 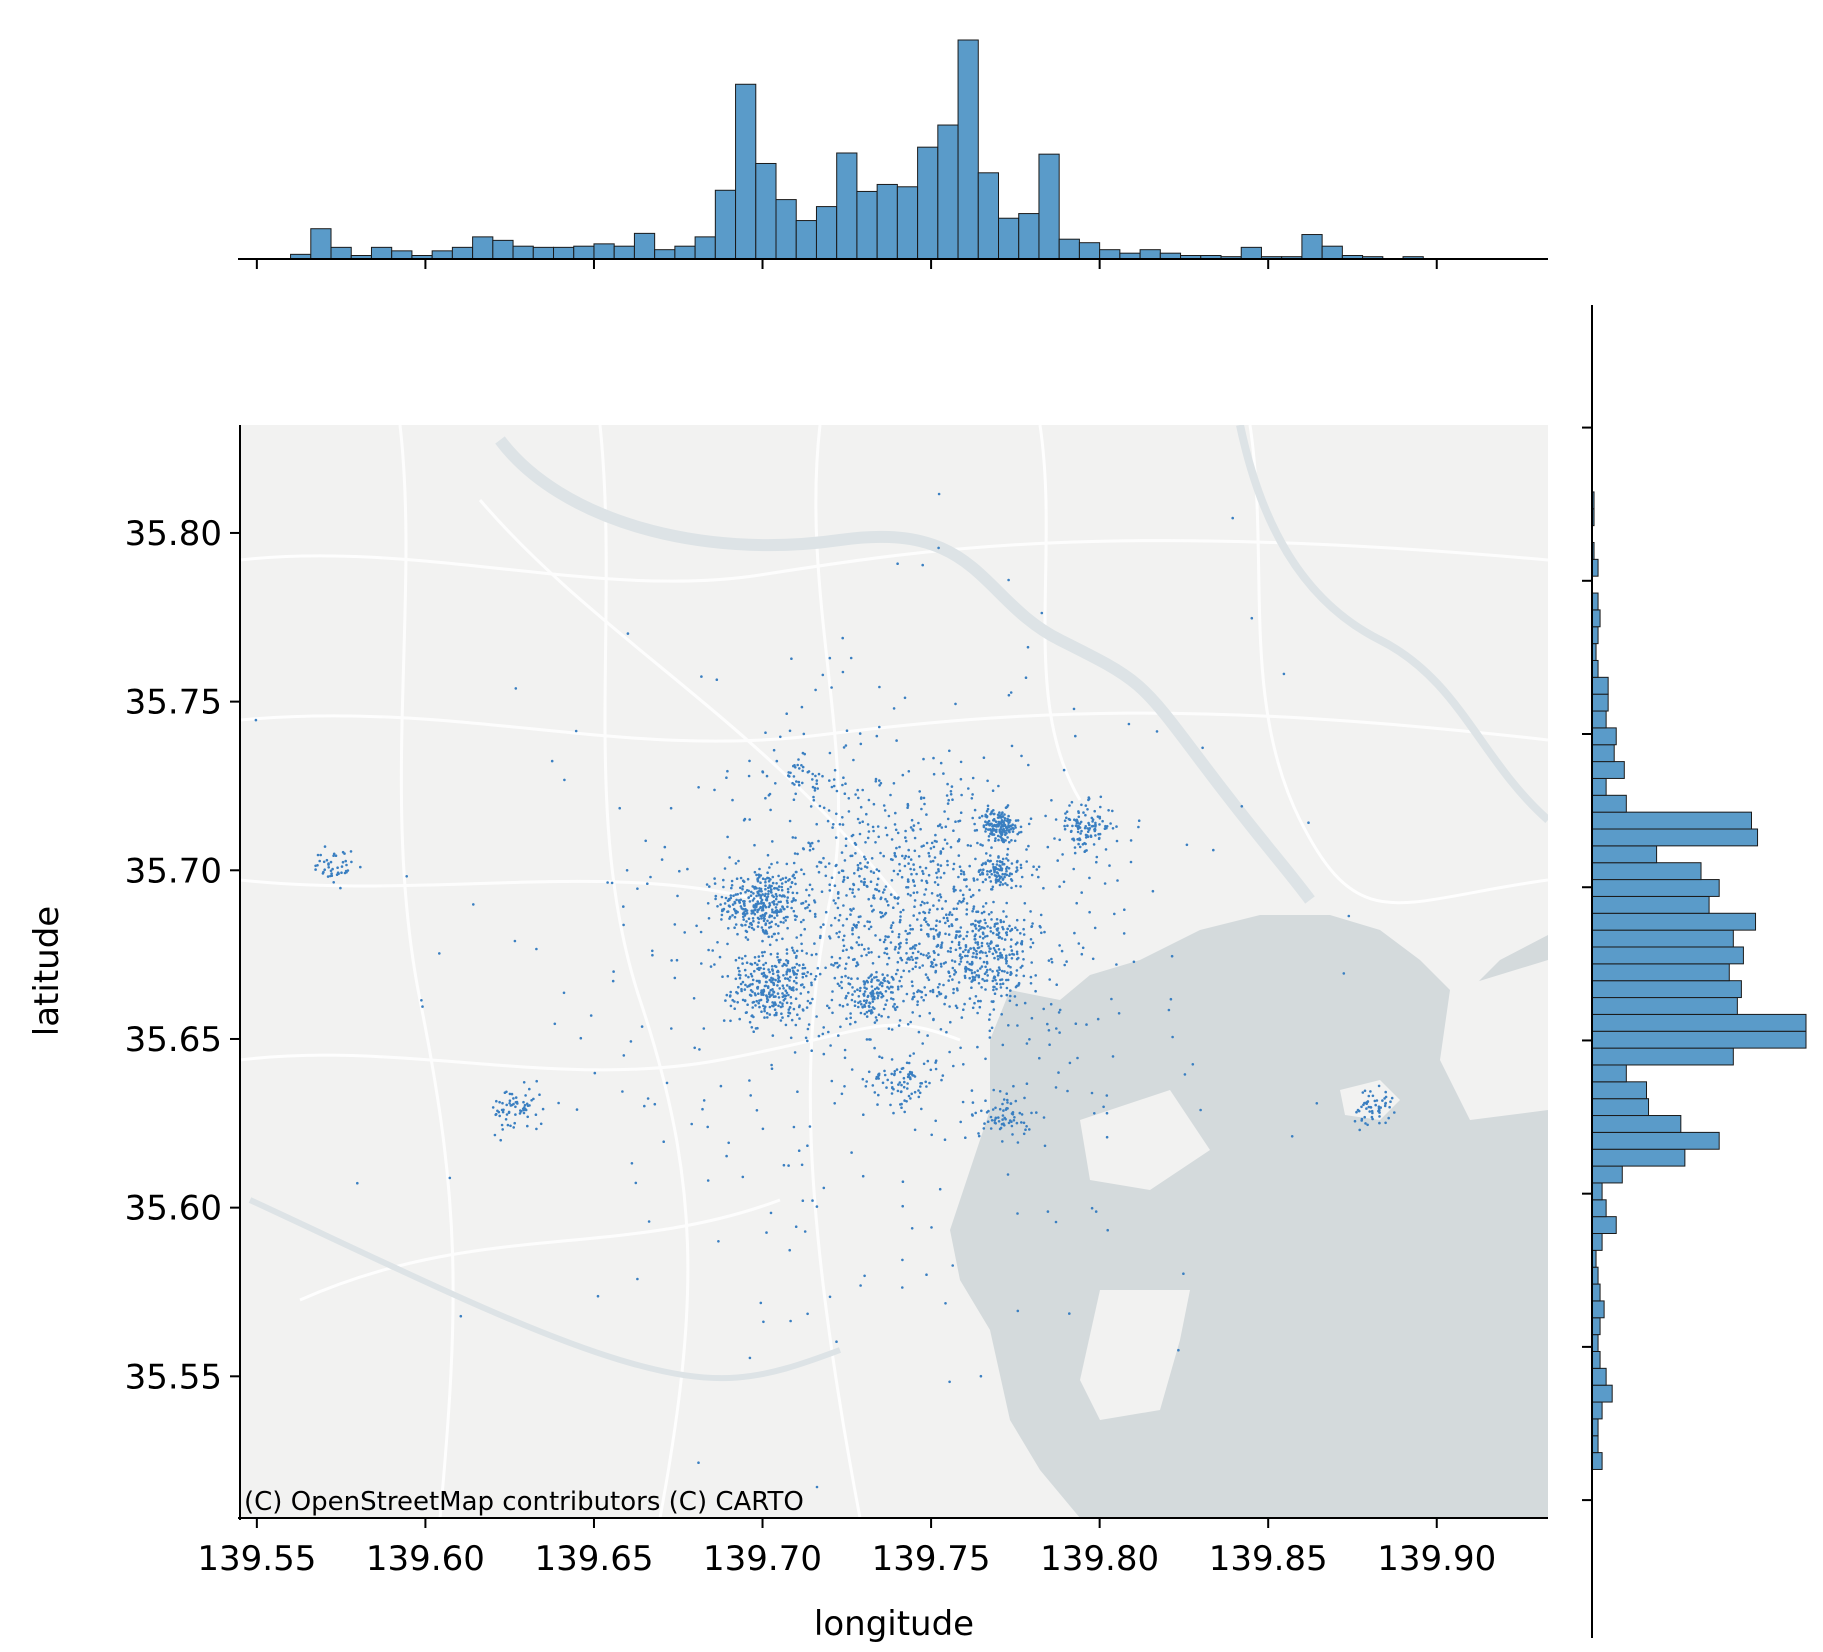 I want to click on y-axis-label: latitude, so click(x=47, y=971).